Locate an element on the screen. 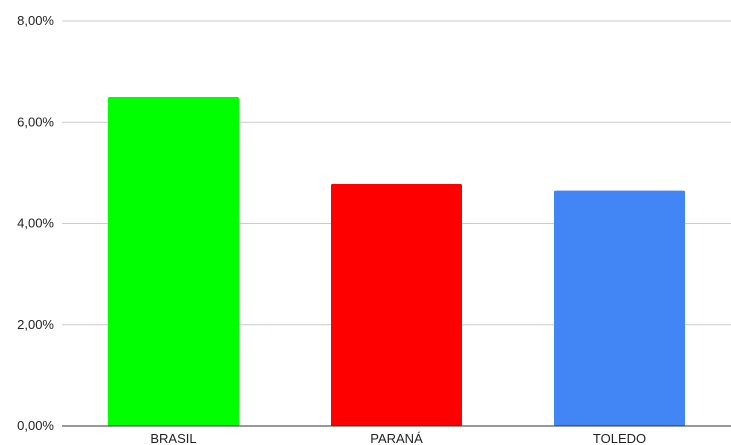 This screenshot has width=731, height=445. y-tick-label: 4,00% is located at coordinates (35, 223).